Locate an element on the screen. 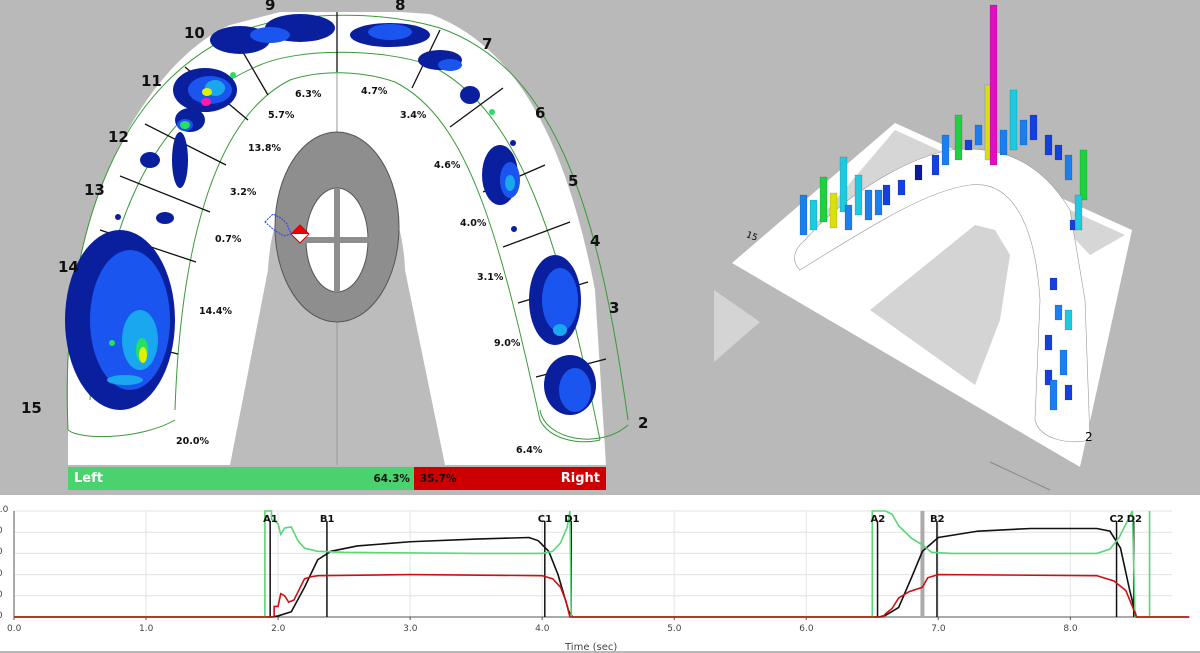 The width and height of the screenshot is (1200, 653). x-tick-label: 6.0 is located at coordinates (806, 629).